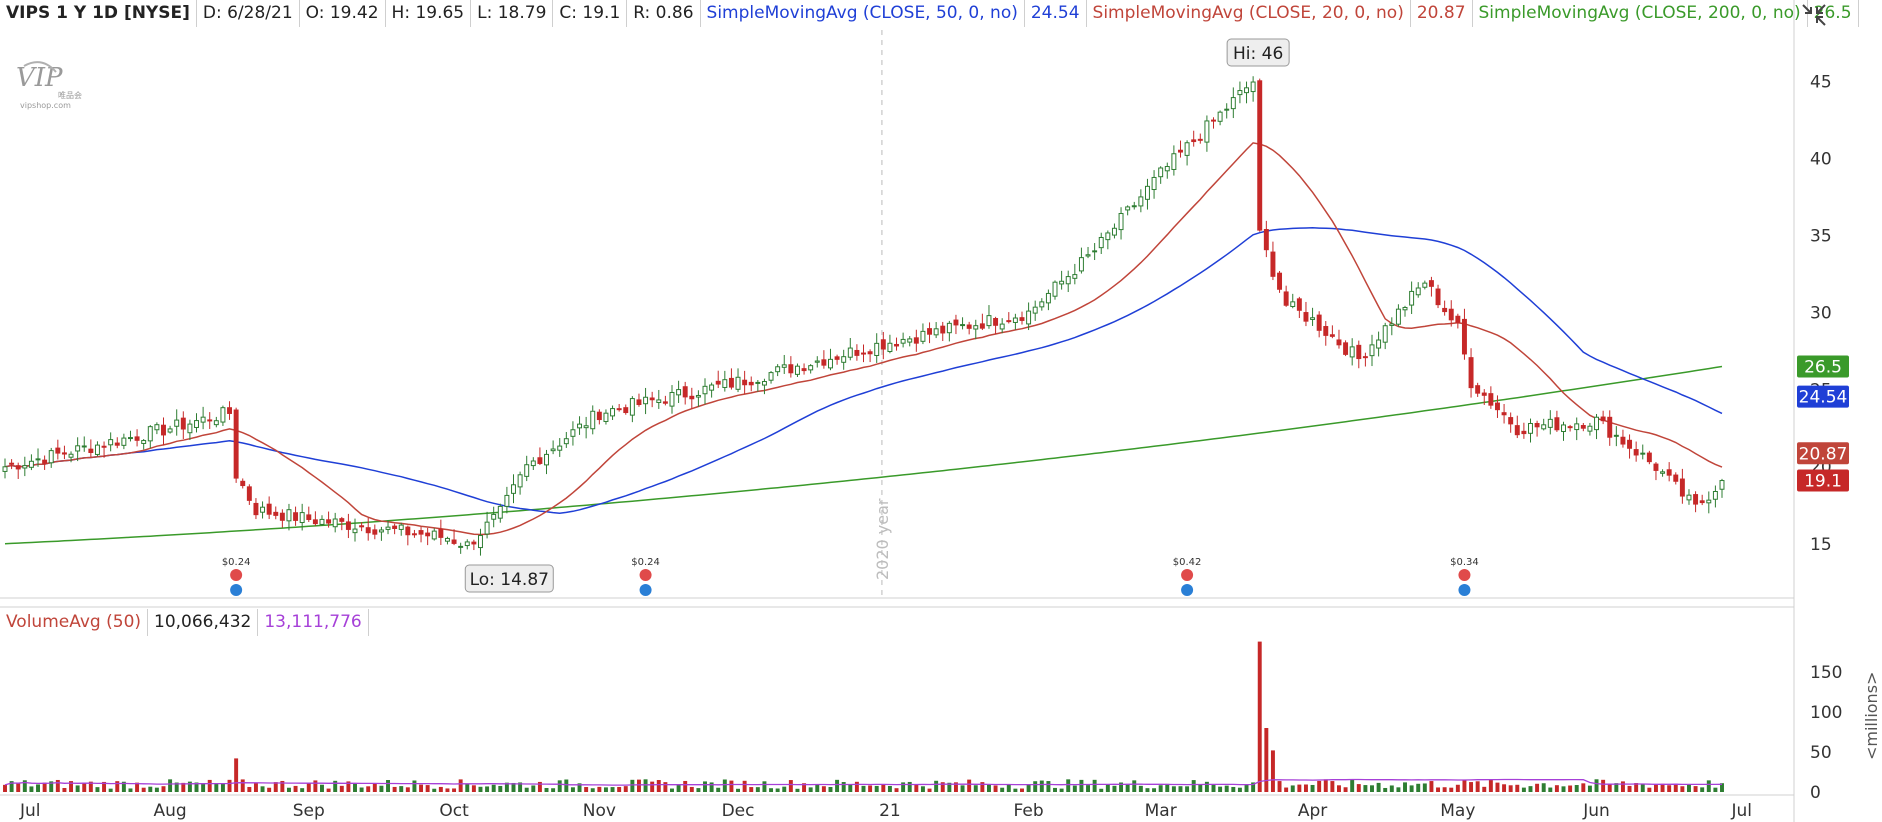 The width and height of the screenshot is (1882, 822). What do you see at coordinates (863, 782) in the screenshot?
I see `volume-average-path` at bounding box center [863, 782].